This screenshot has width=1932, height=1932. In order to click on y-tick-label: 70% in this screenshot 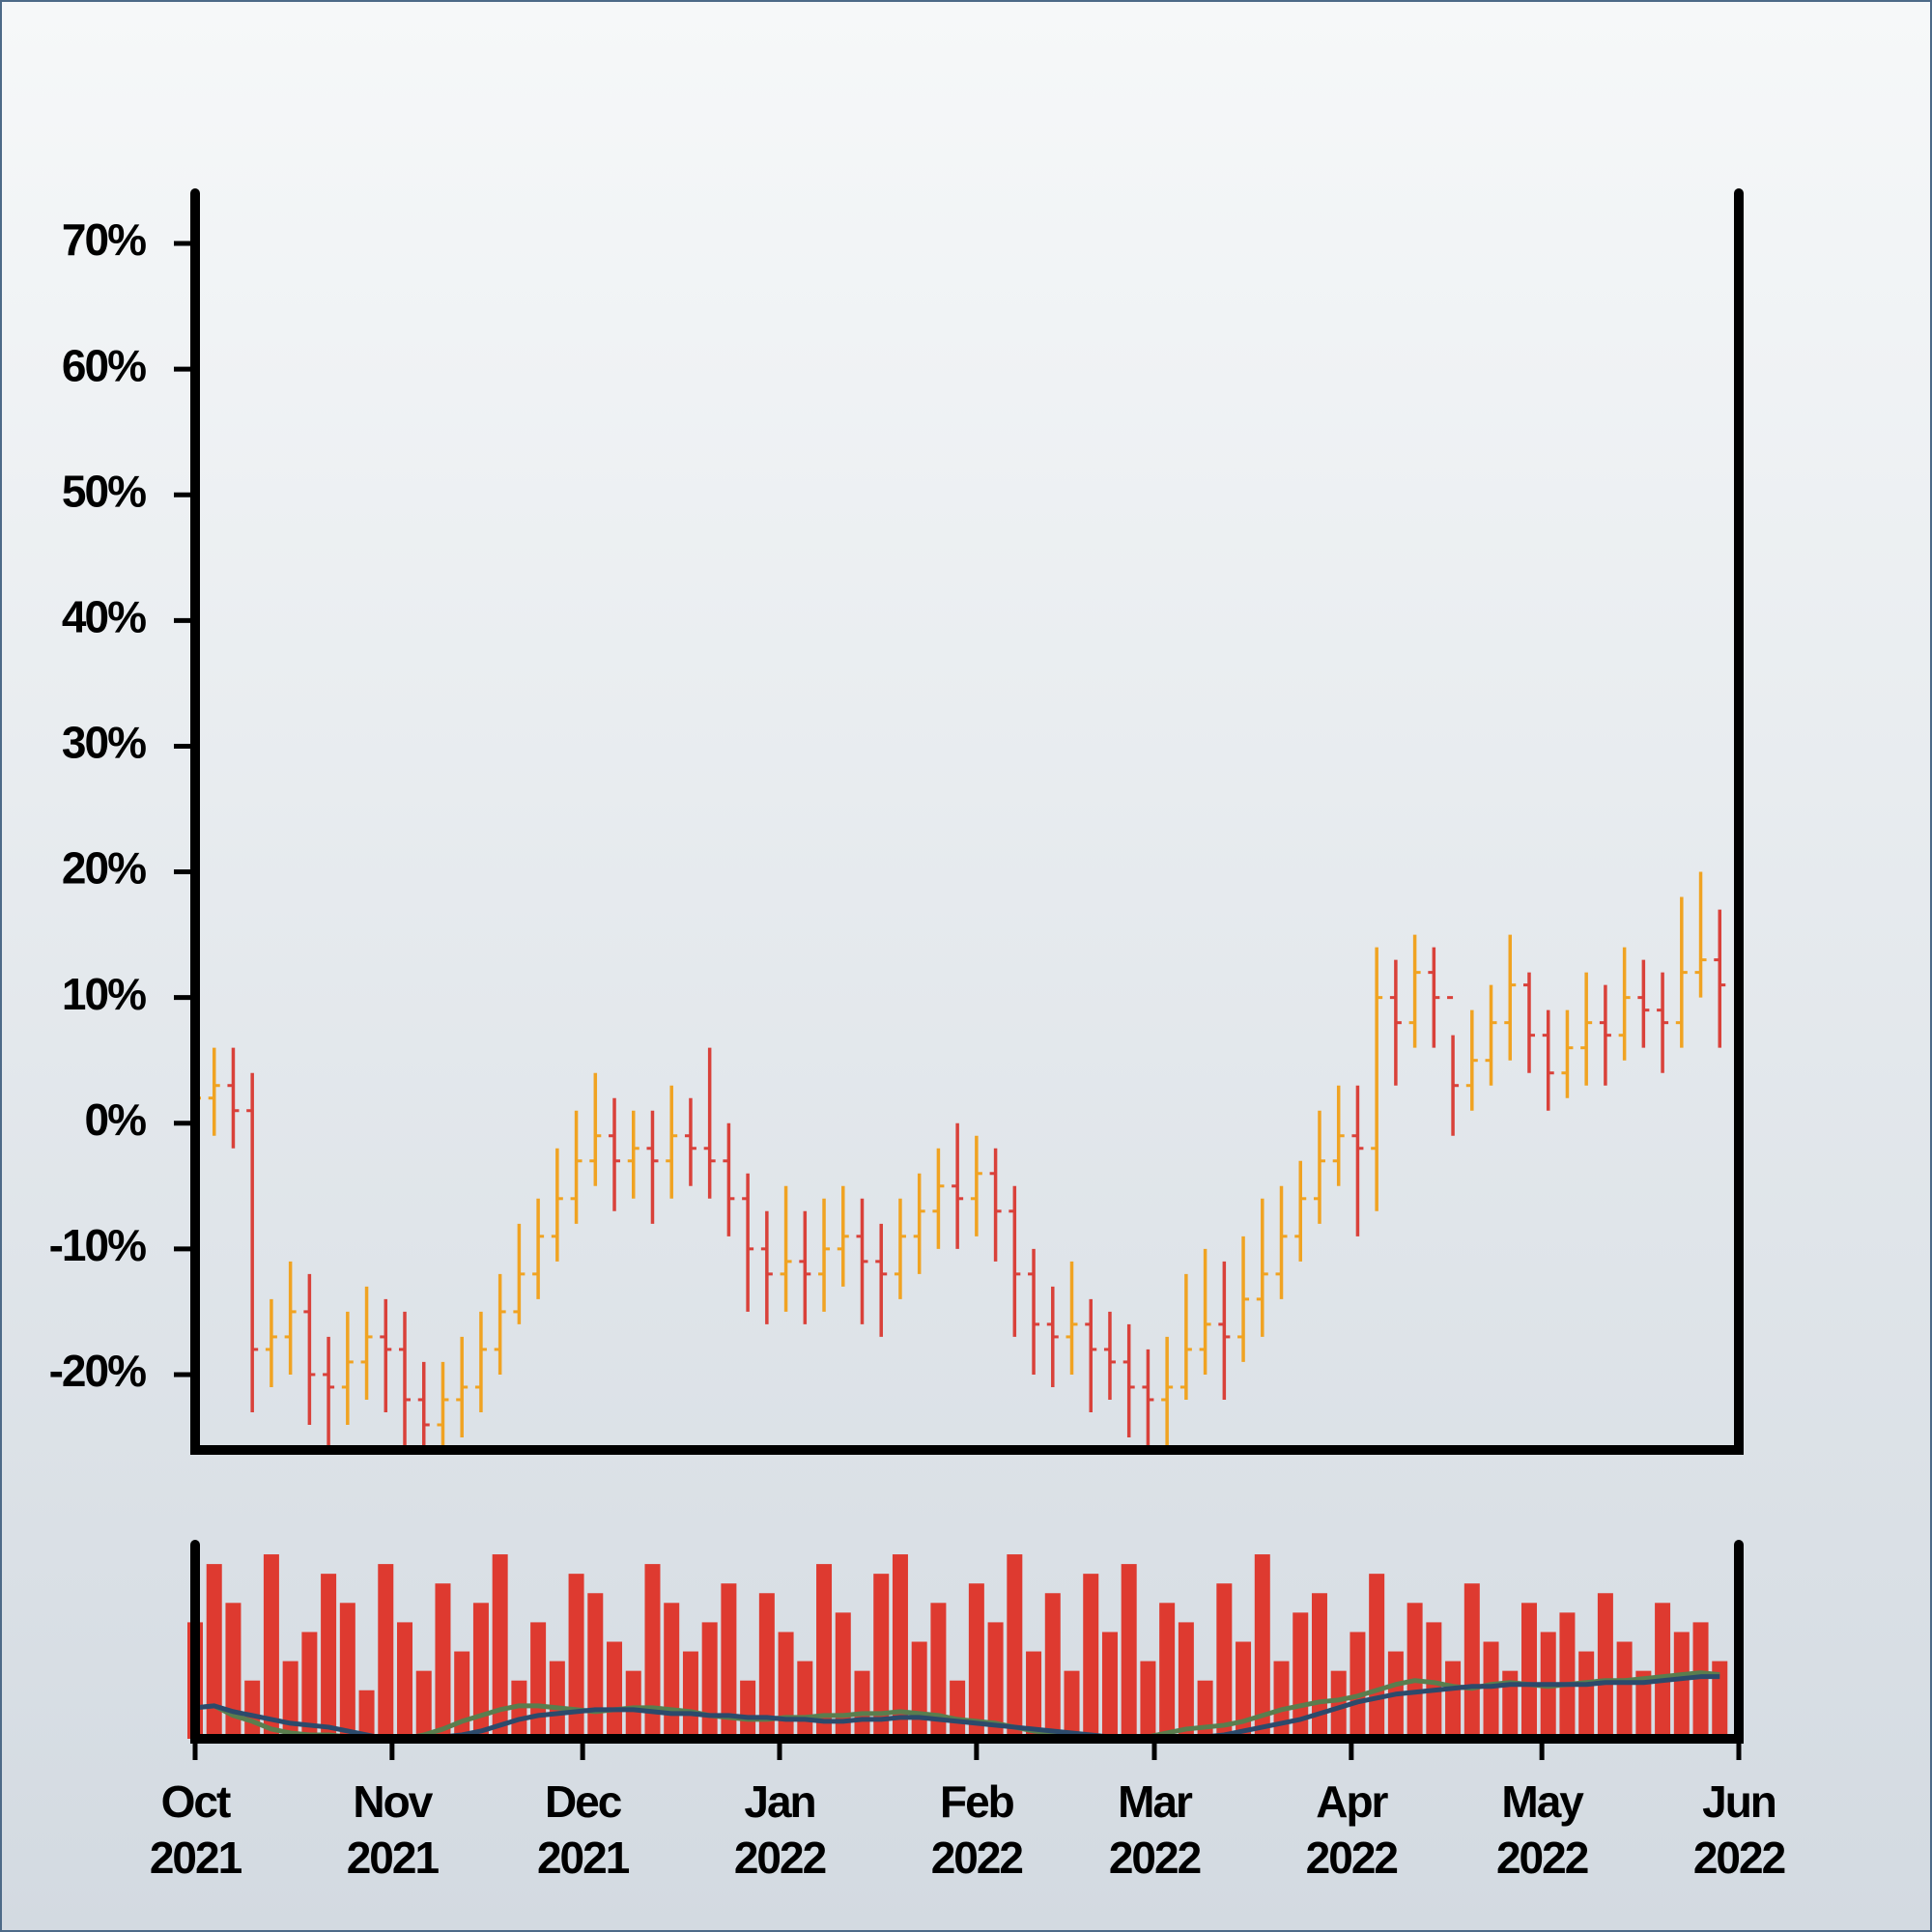, I will do `click(104, 239)`.